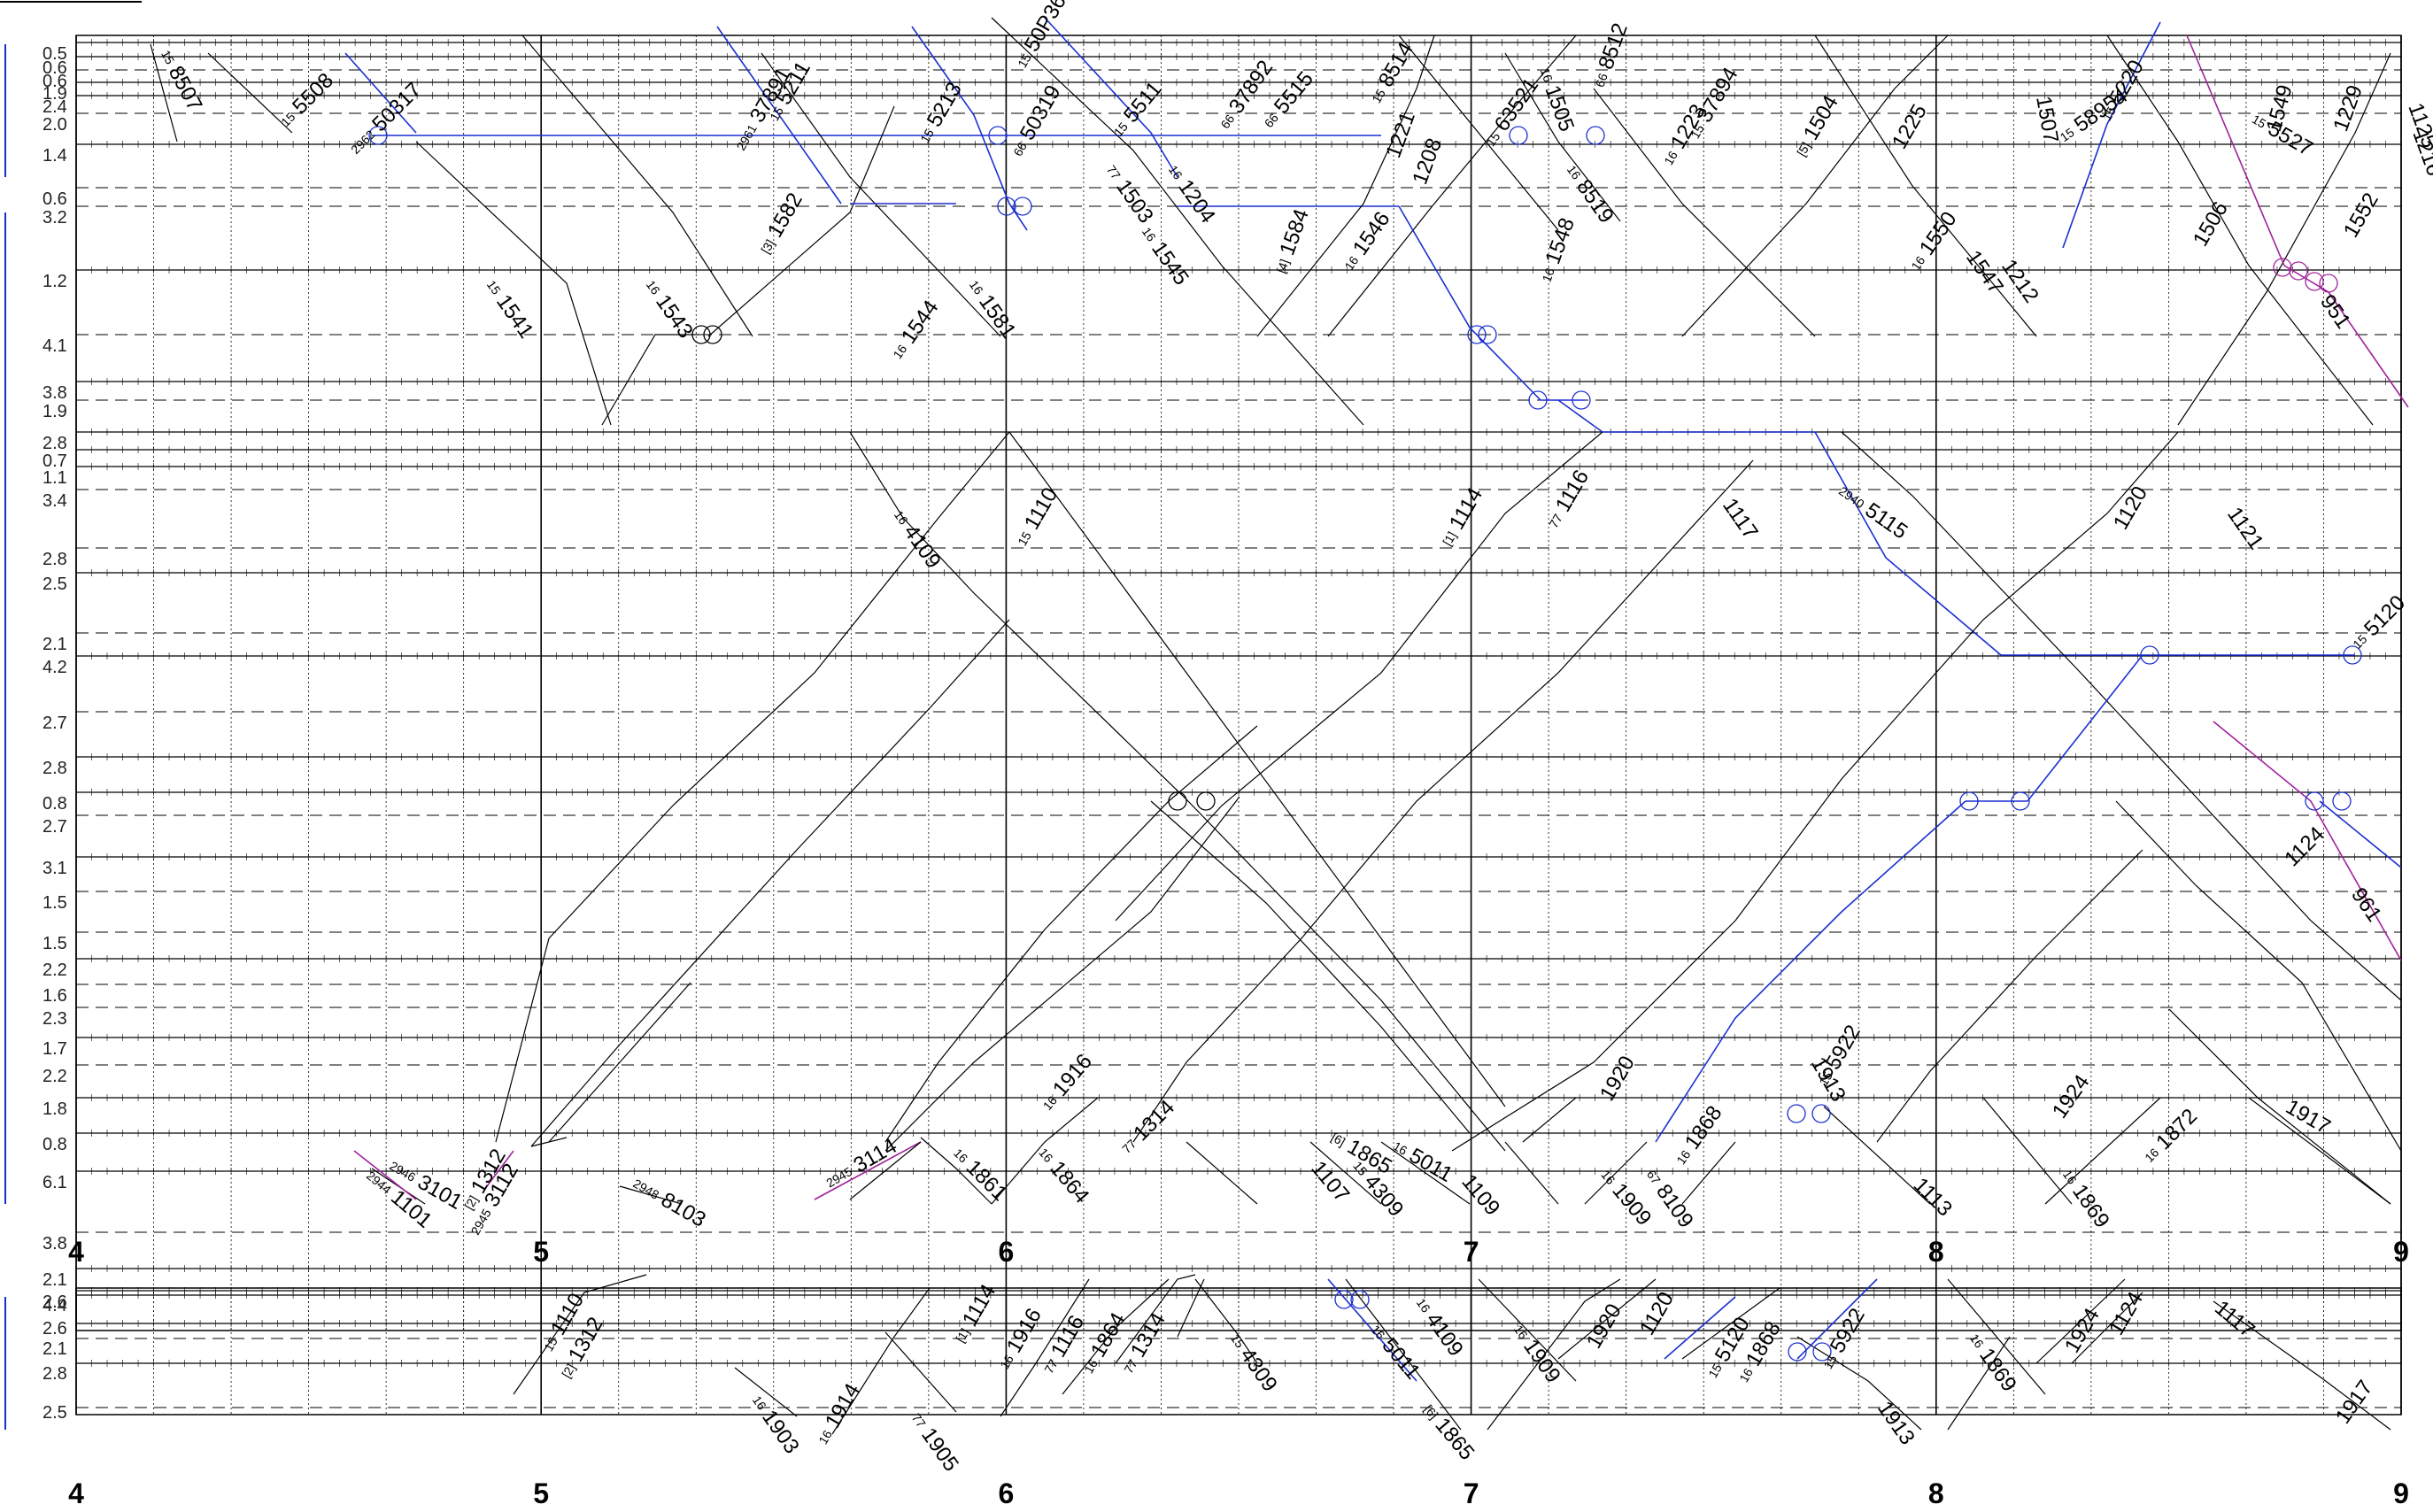  I want to click on upper-hour-label: 5, so click(541, 1252).